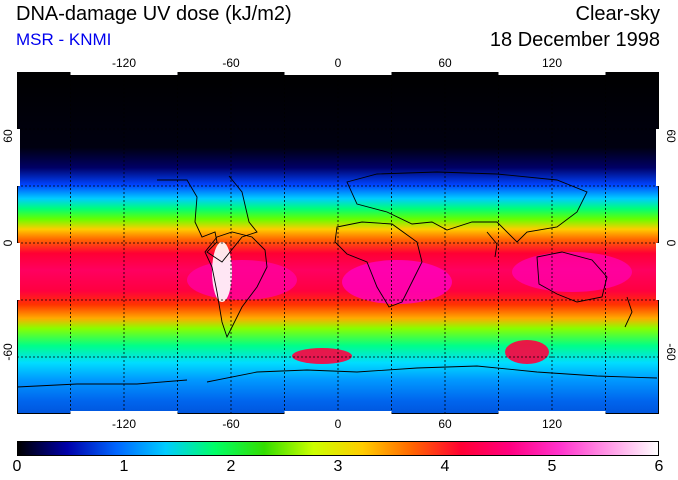 This screenshot has height=480, width=678. I want to click on colorbar-label: 0, so click(17, 466).